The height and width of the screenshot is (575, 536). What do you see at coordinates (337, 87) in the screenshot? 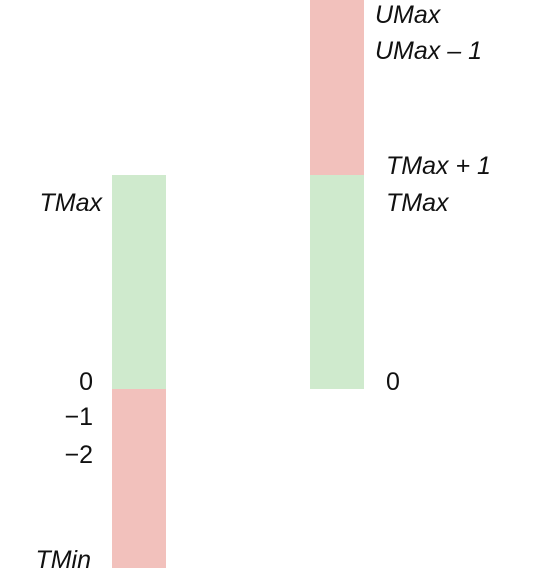
I see `unsigned-upper-segment` at bounding box center [337, 87].